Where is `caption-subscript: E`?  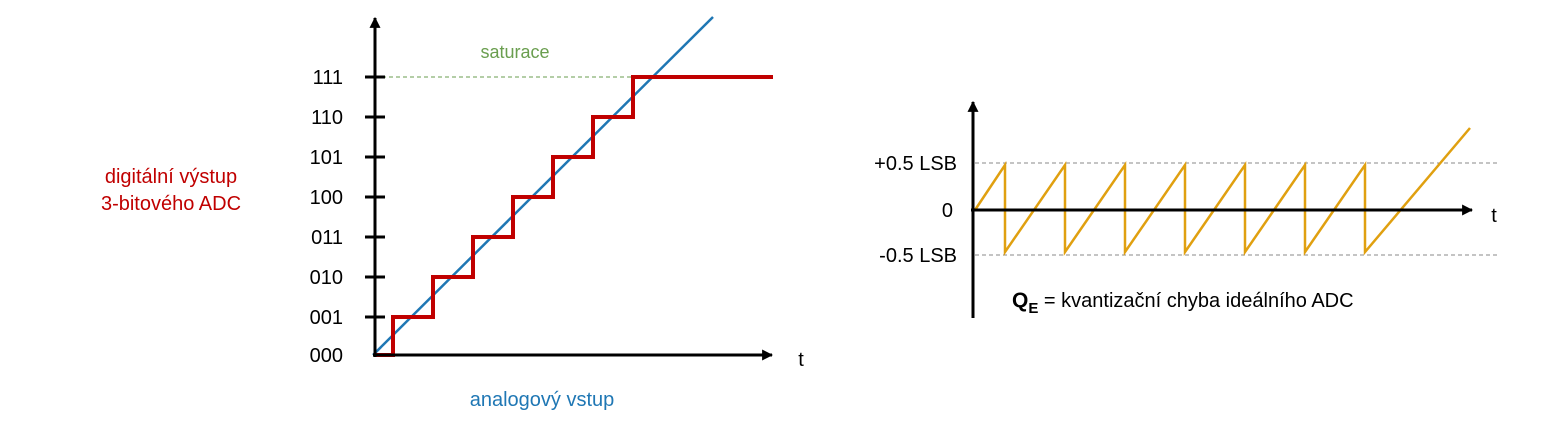
caption-subscript: E is located at coordinates (1033, 308).